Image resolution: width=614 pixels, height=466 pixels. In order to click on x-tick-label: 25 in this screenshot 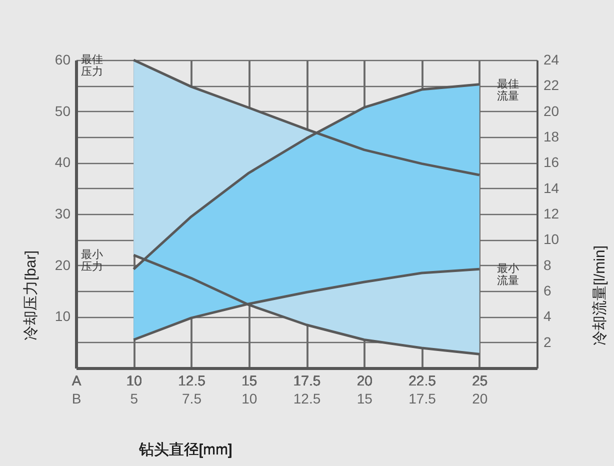, I will do `click(480, 380)`.